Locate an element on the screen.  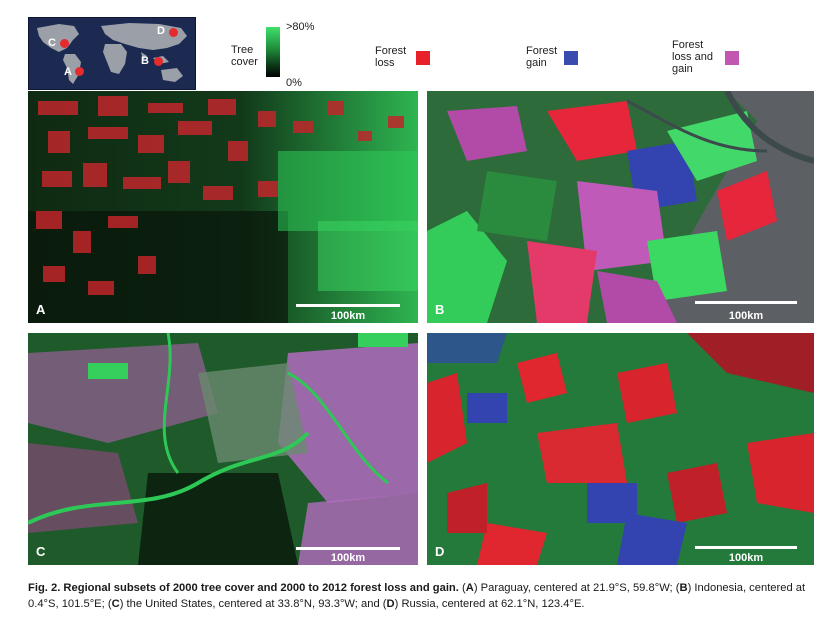
legend-tree-min: 0% is located at coordinates (294, 83).